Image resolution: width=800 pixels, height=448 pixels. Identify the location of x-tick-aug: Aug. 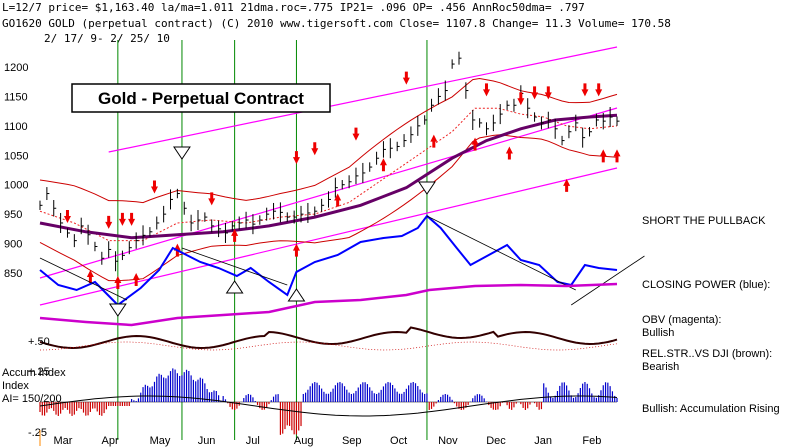
(304, 441).